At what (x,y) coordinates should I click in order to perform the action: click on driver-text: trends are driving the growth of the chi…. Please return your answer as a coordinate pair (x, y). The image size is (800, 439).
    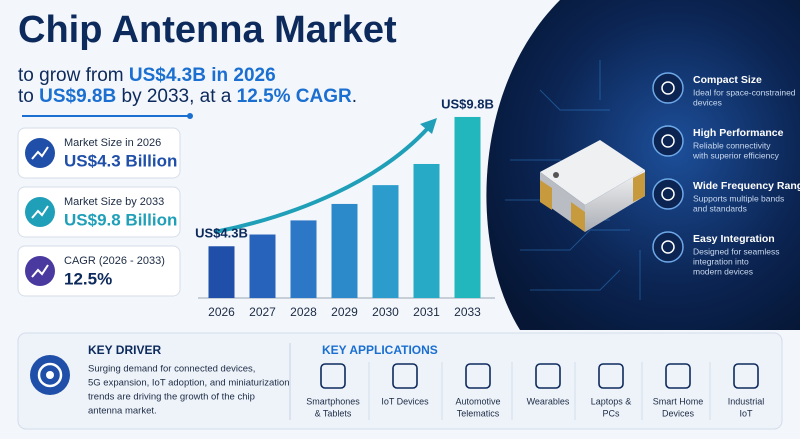
    Looking at the image, I should click on (171, 397).